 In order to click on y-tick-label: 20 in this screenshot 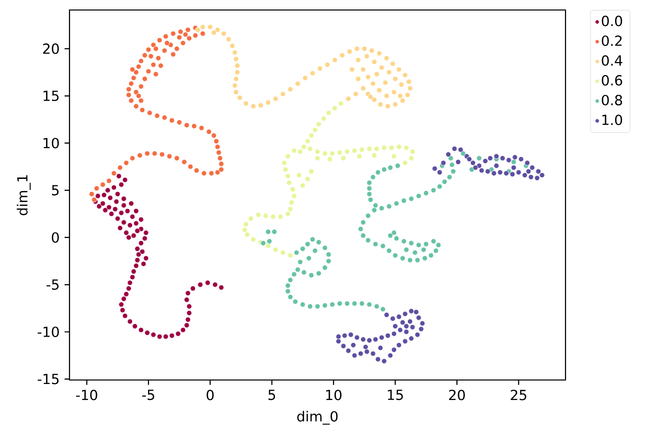, I will do `click(51, 48)`.